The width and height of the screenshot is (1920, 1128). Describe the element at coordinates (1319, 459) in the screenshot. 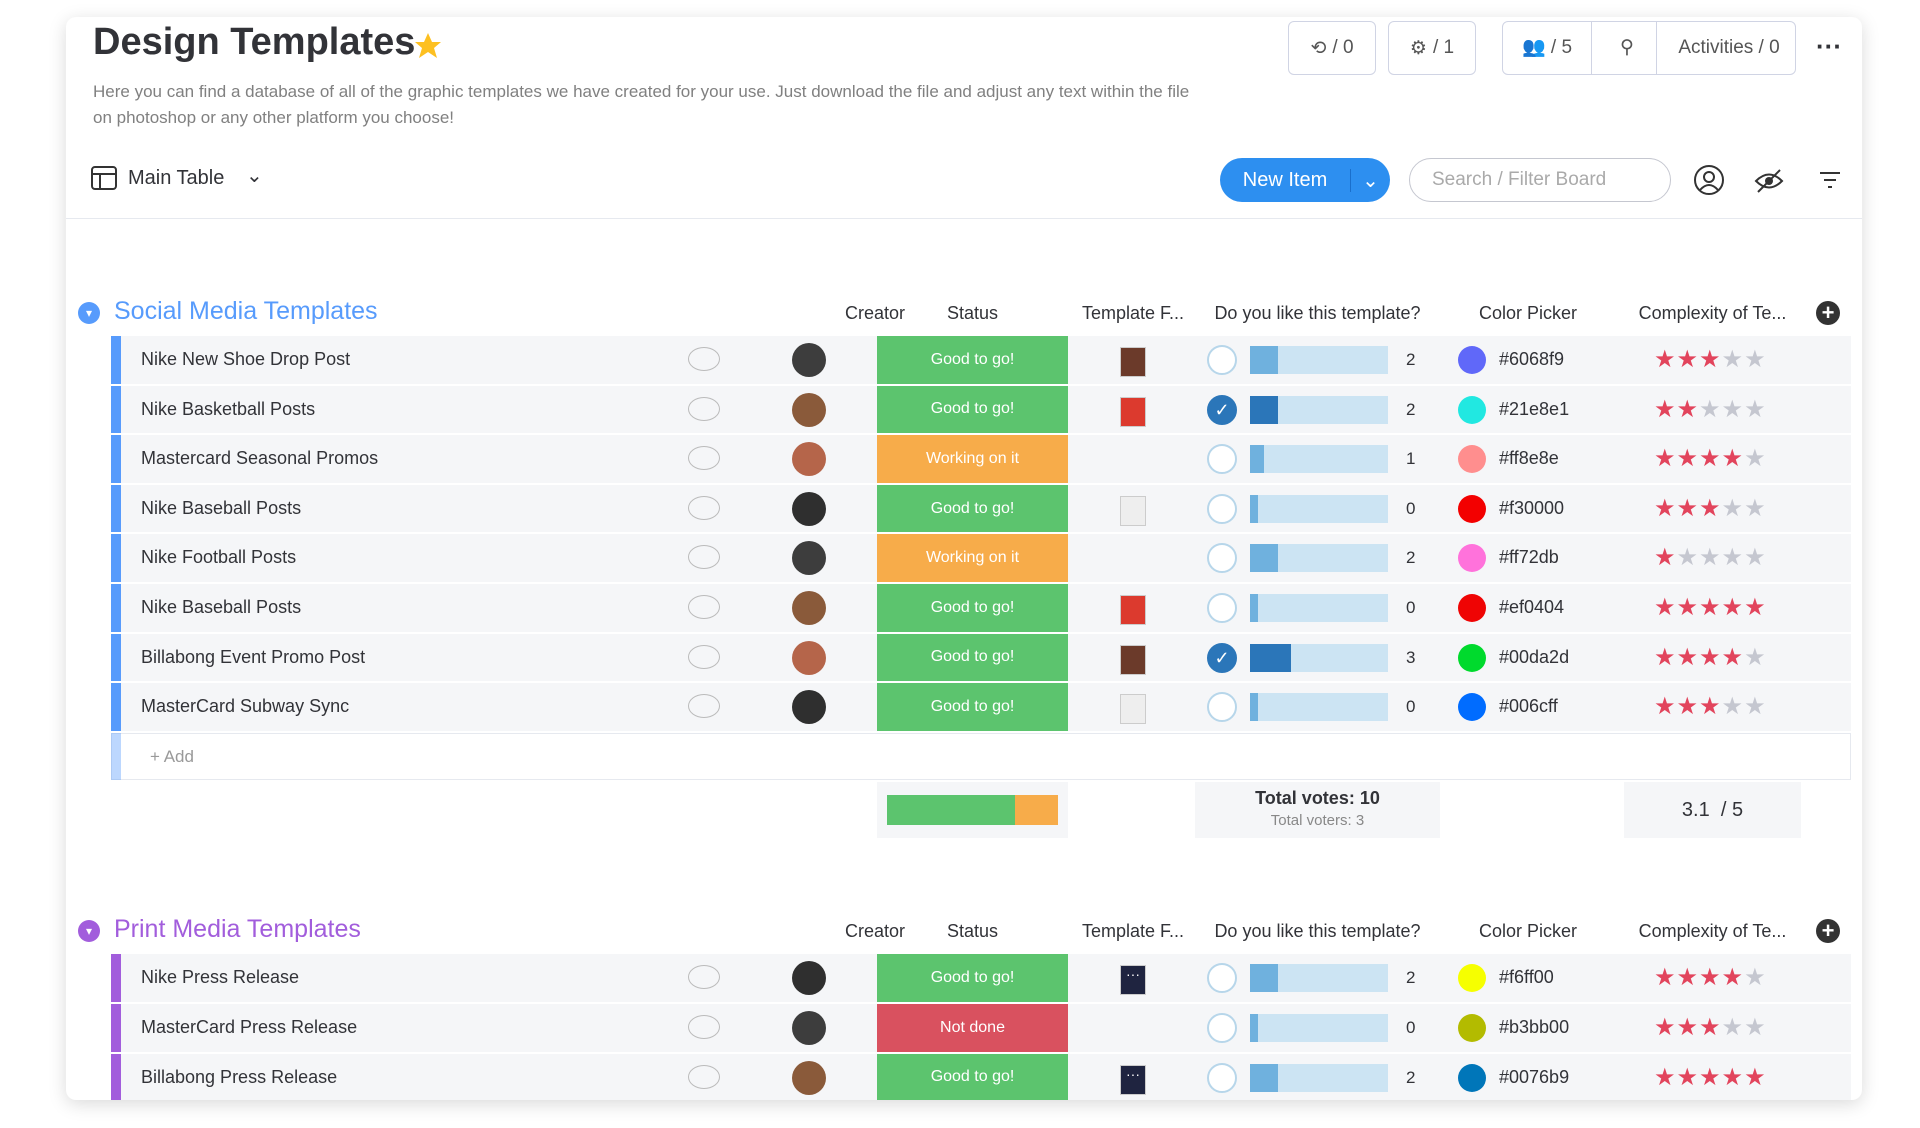

I see `vote-track` at that location.